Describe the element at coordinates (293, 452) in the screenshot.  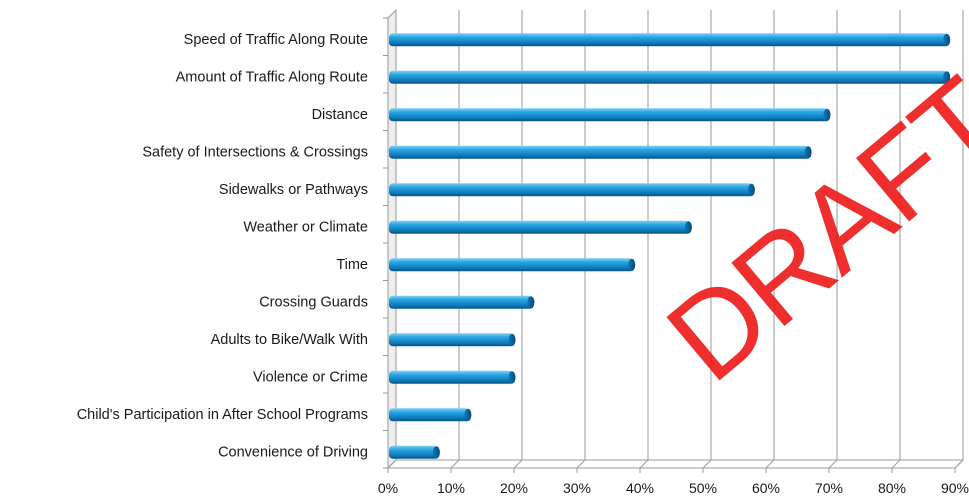
I see `category-label: Convenience of Driving` at that location.